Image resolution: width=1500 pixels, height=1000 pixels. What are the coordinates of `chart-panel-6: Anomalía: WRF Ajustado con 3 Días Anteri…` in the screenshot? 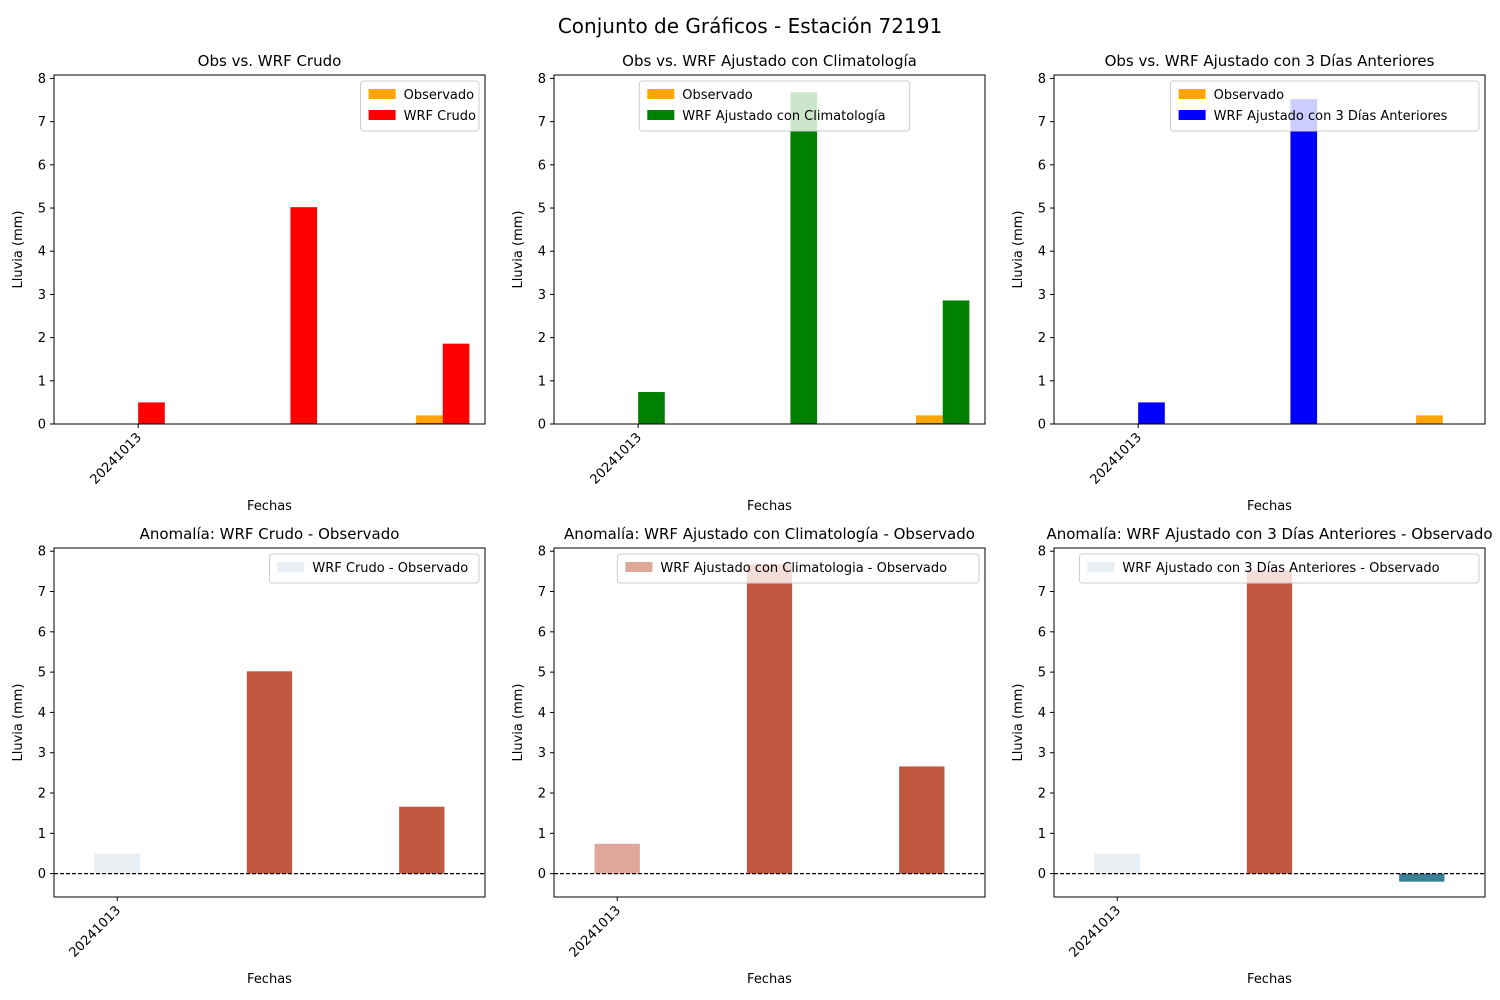 It's located at (1252, 756).